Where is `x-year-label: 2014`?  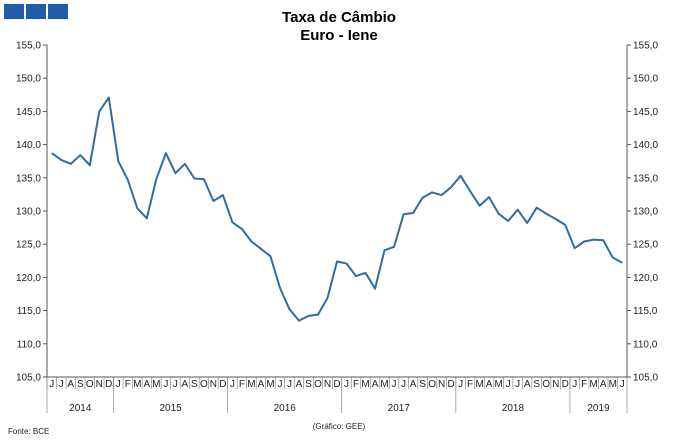
x-year-label: 2014 is located at coordinates (80, 408).